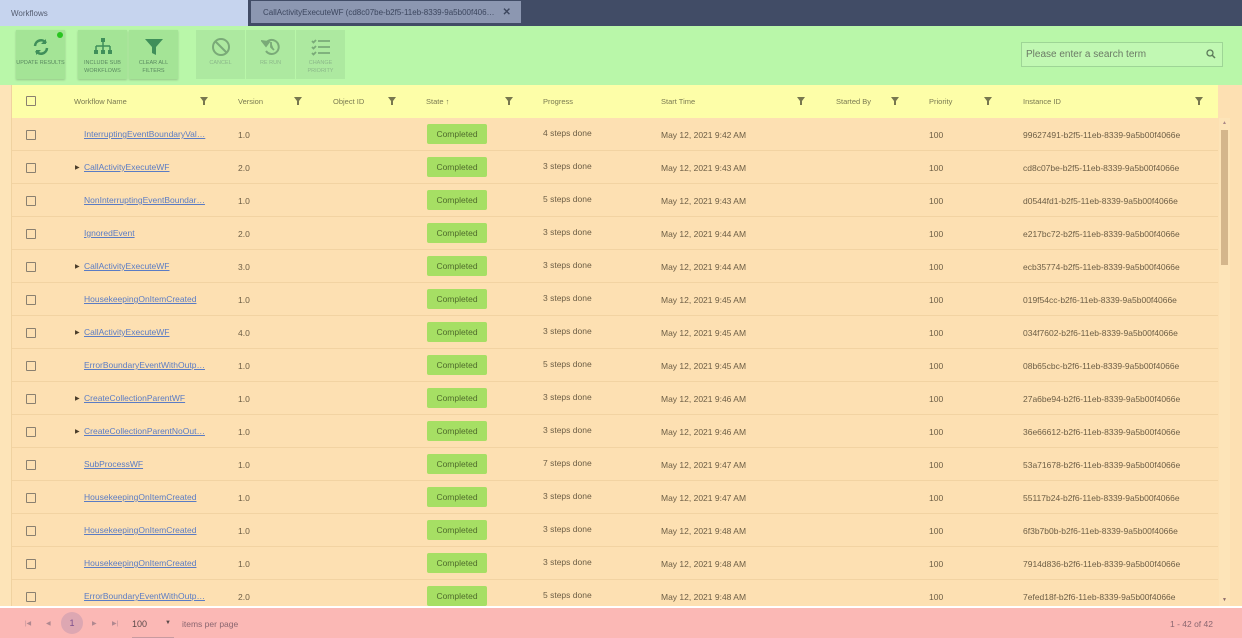 This screenshot has width=1242, height=638. Describe the element at coordinates (251, 101) in the screenshot. I see `column-header-version: Version` at that location.